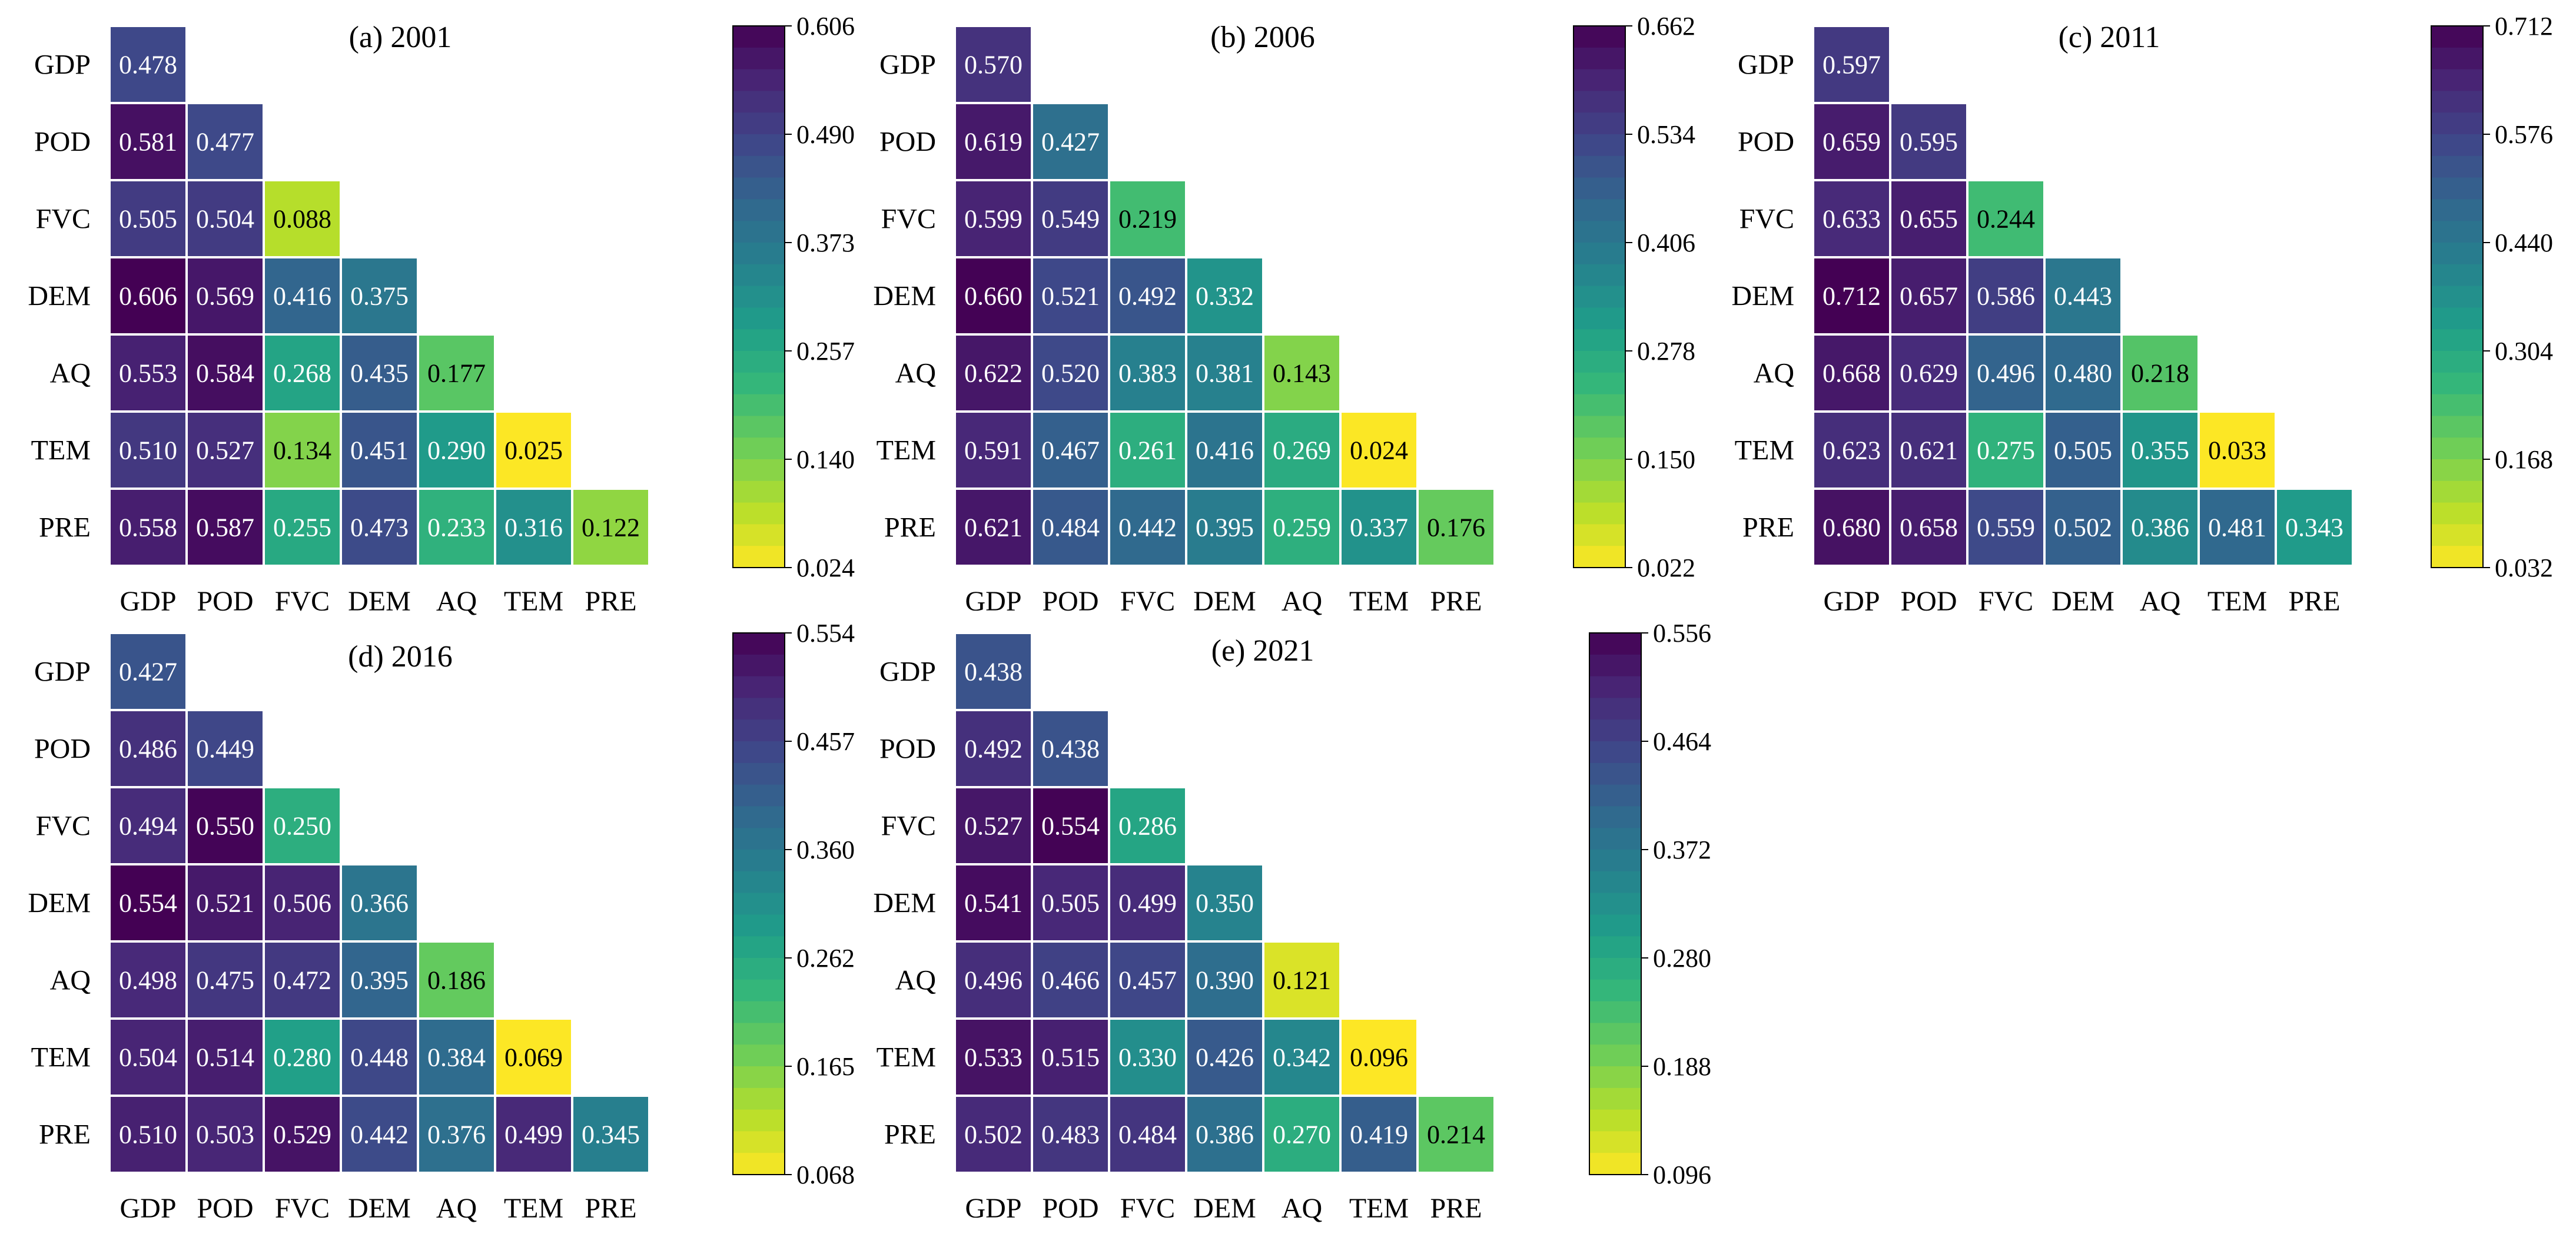 This screenshot has height=1237, width=2576. Describe the element at coordinates (456, 601) in the screenshot. I see `x-tick-label: AQ` at that location.